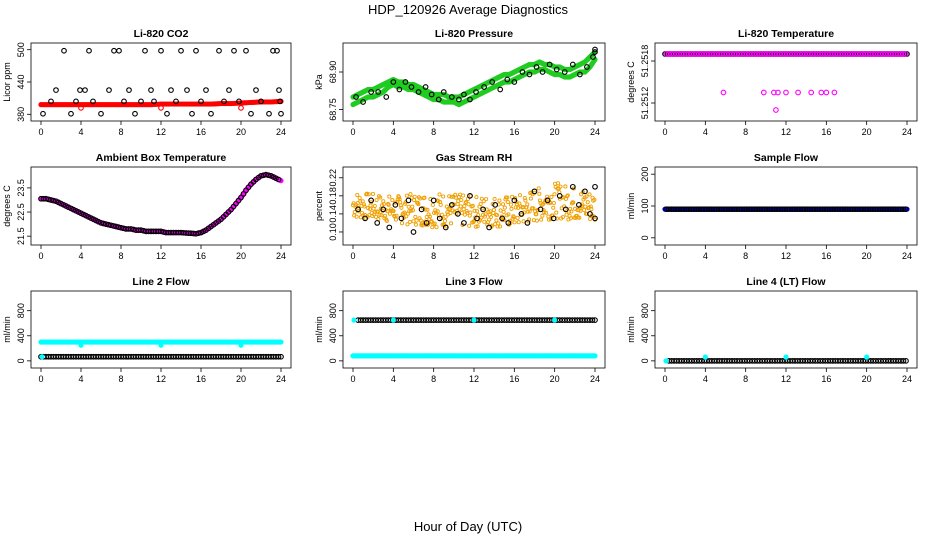 The image size is (936, 540). Describe the element at coordinates (645, 205) in the screenshot. I see `y-tick-label: 100` at that location.